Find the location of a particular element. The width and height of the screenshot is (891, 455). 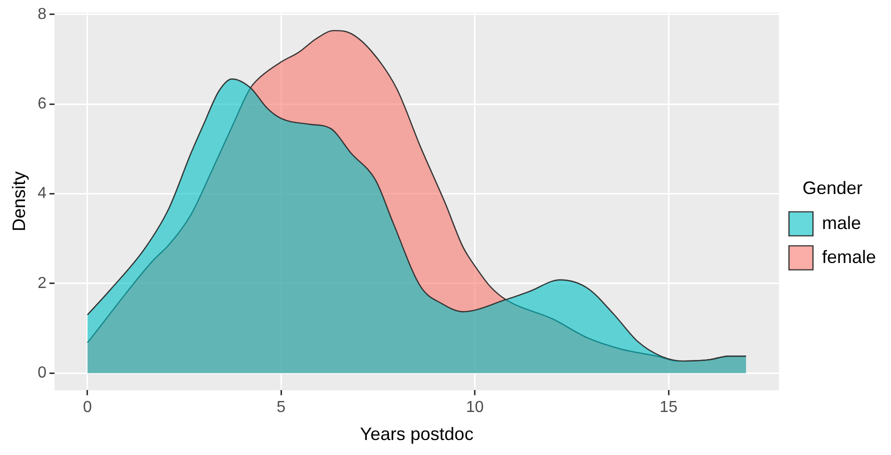

x-tick-label: 0 is located at coordinates (87, 407).